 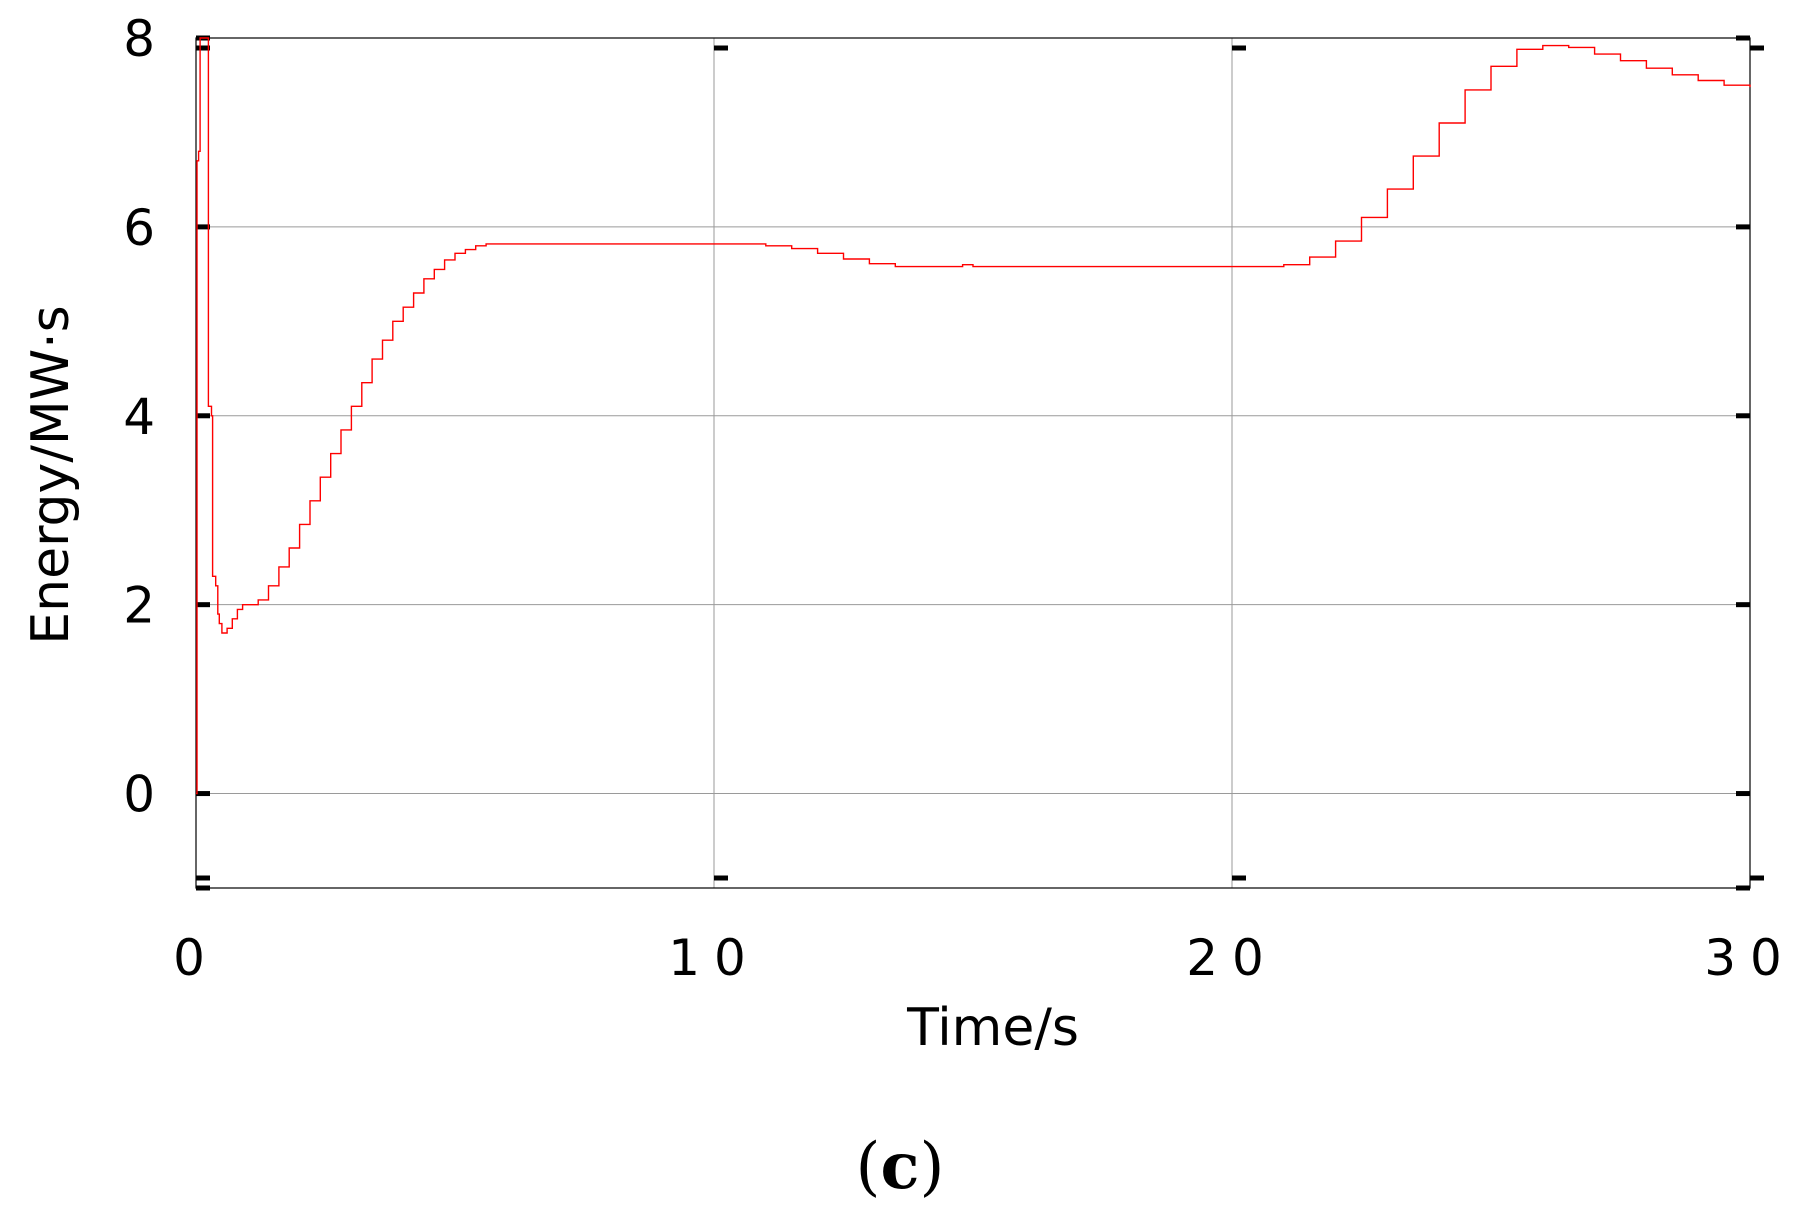 I want to click on x-tick-label: 10, so click(x=714, y=958).